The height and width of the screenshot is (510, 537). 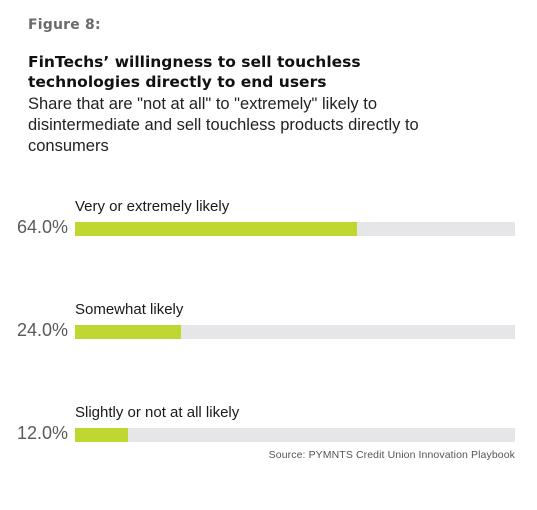 I want to click on bar-value-label: 64.0%, so click(x=42, y=227).